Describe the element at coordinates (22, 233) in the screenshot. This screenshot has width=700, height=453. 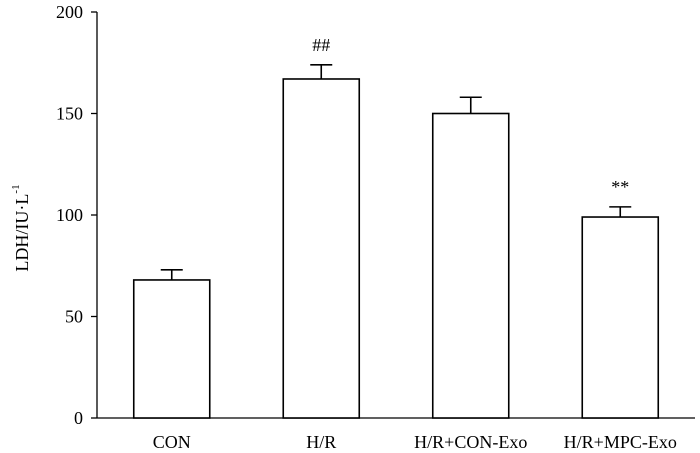
I see `y-axis-label-text: LDH/IU·L` at that location.